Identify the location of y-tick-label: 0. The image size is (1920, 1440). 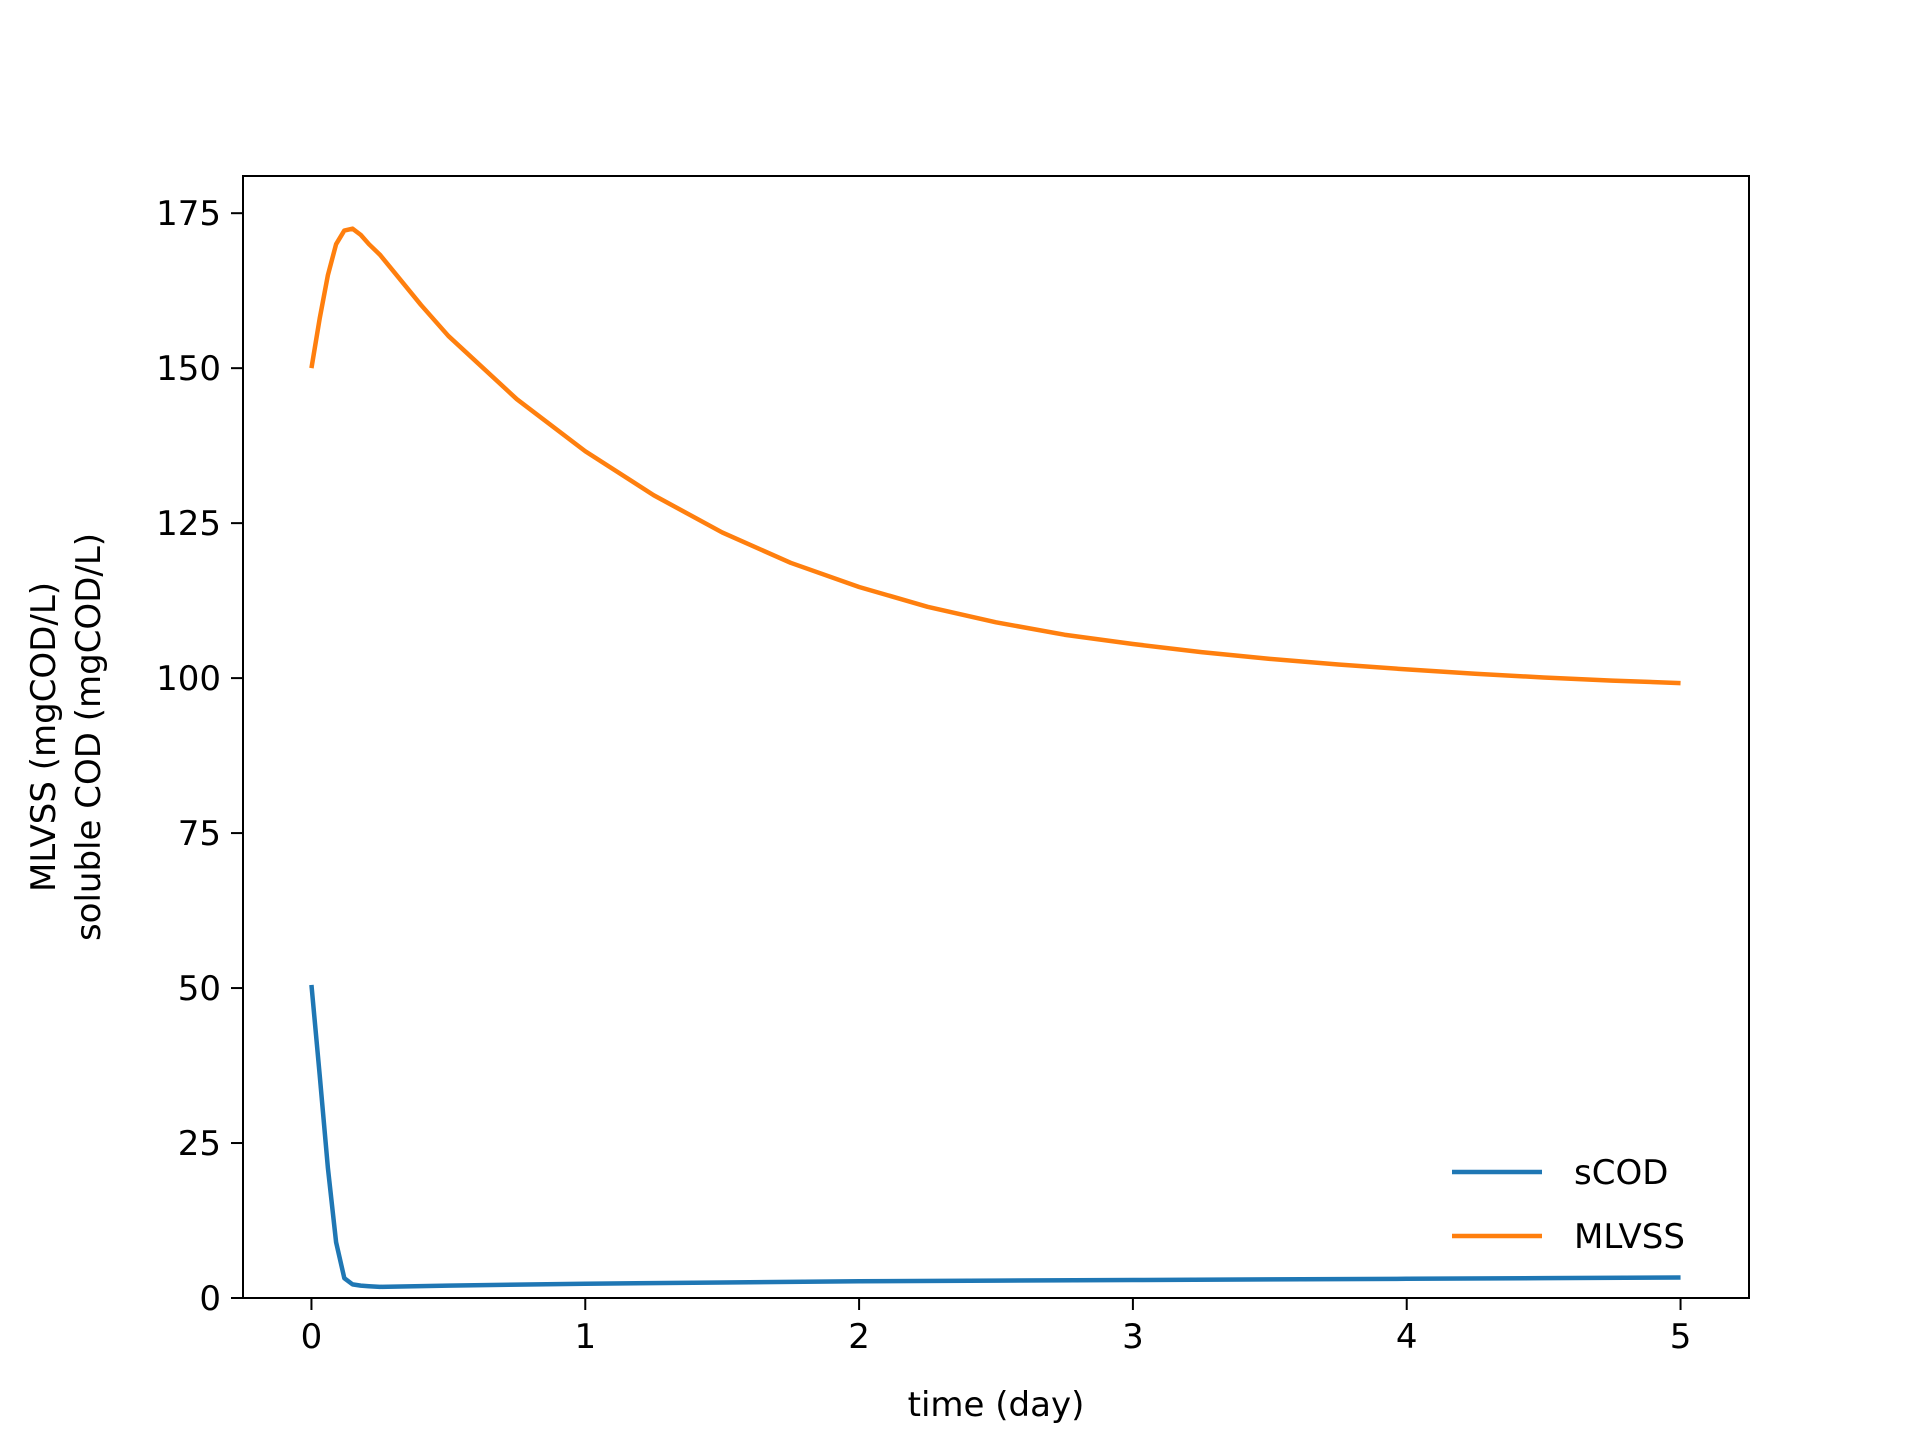
(210, 1299).